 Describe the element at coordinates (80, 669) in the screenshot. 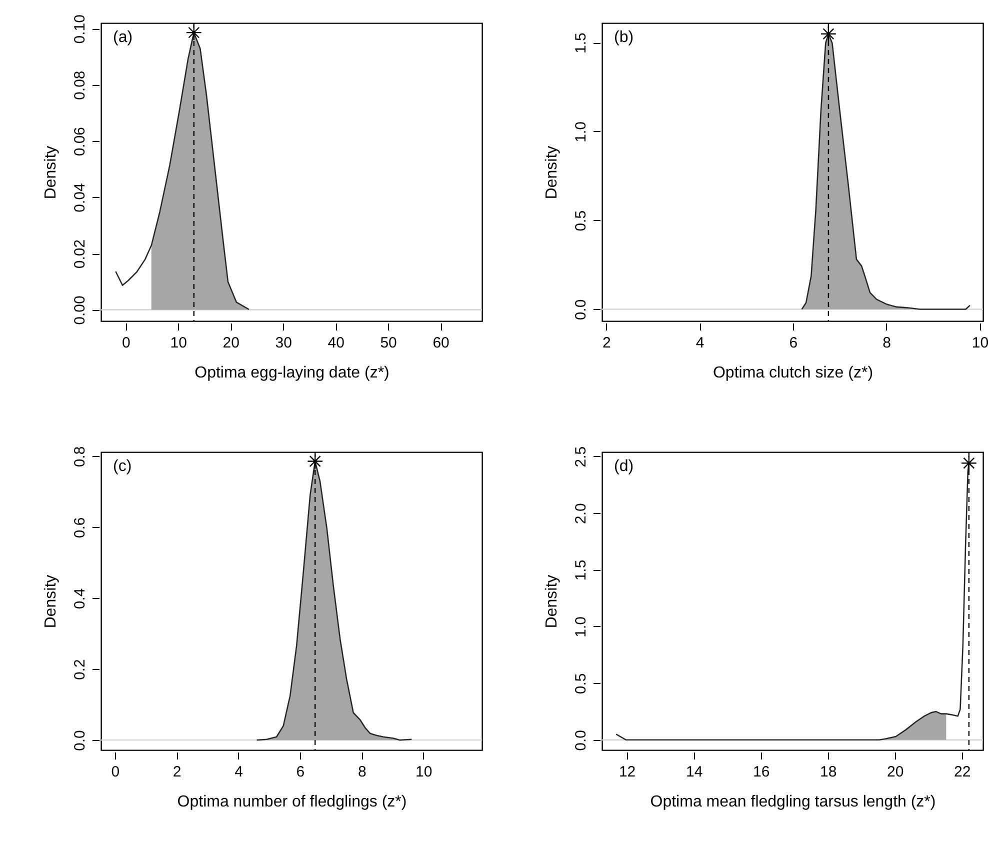

I see `y-tick-label: 0.2` at that location.